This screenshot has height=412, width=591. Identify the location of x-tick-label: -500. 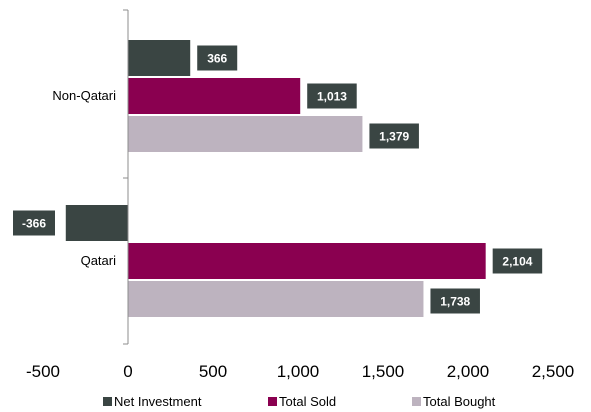
(43, 371).